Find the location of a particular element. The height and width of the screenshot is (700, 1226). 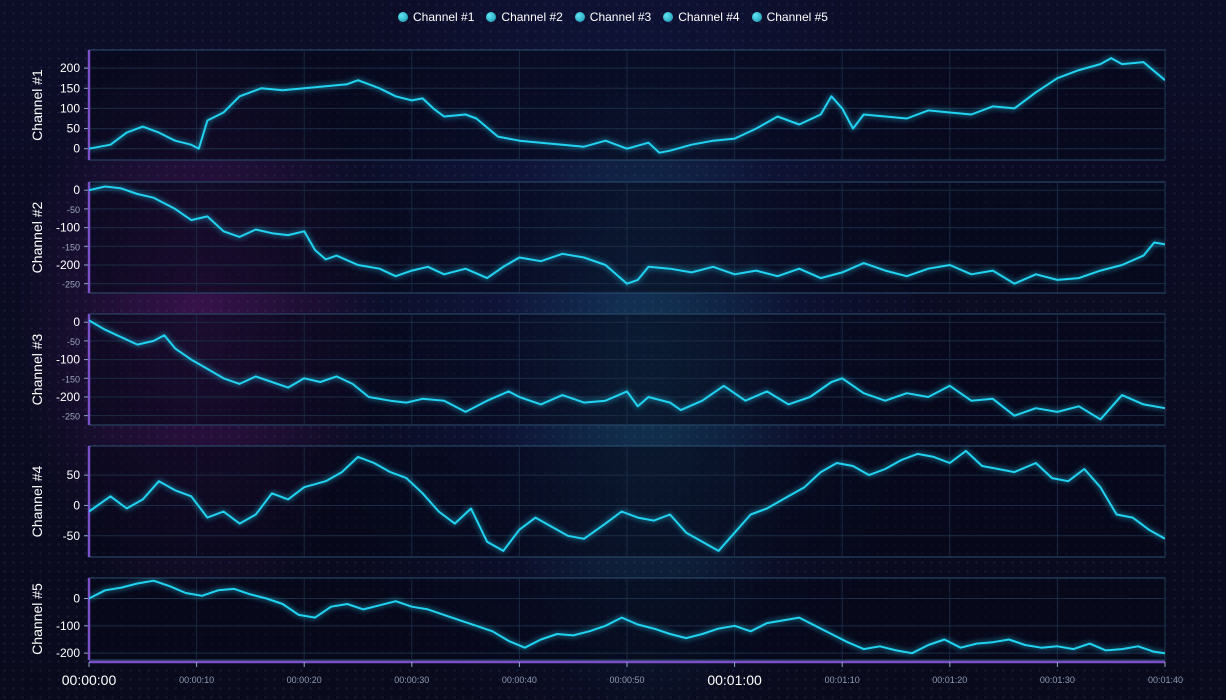

x-tick-label: 00:00:50 is located at coordinates (626, 680).